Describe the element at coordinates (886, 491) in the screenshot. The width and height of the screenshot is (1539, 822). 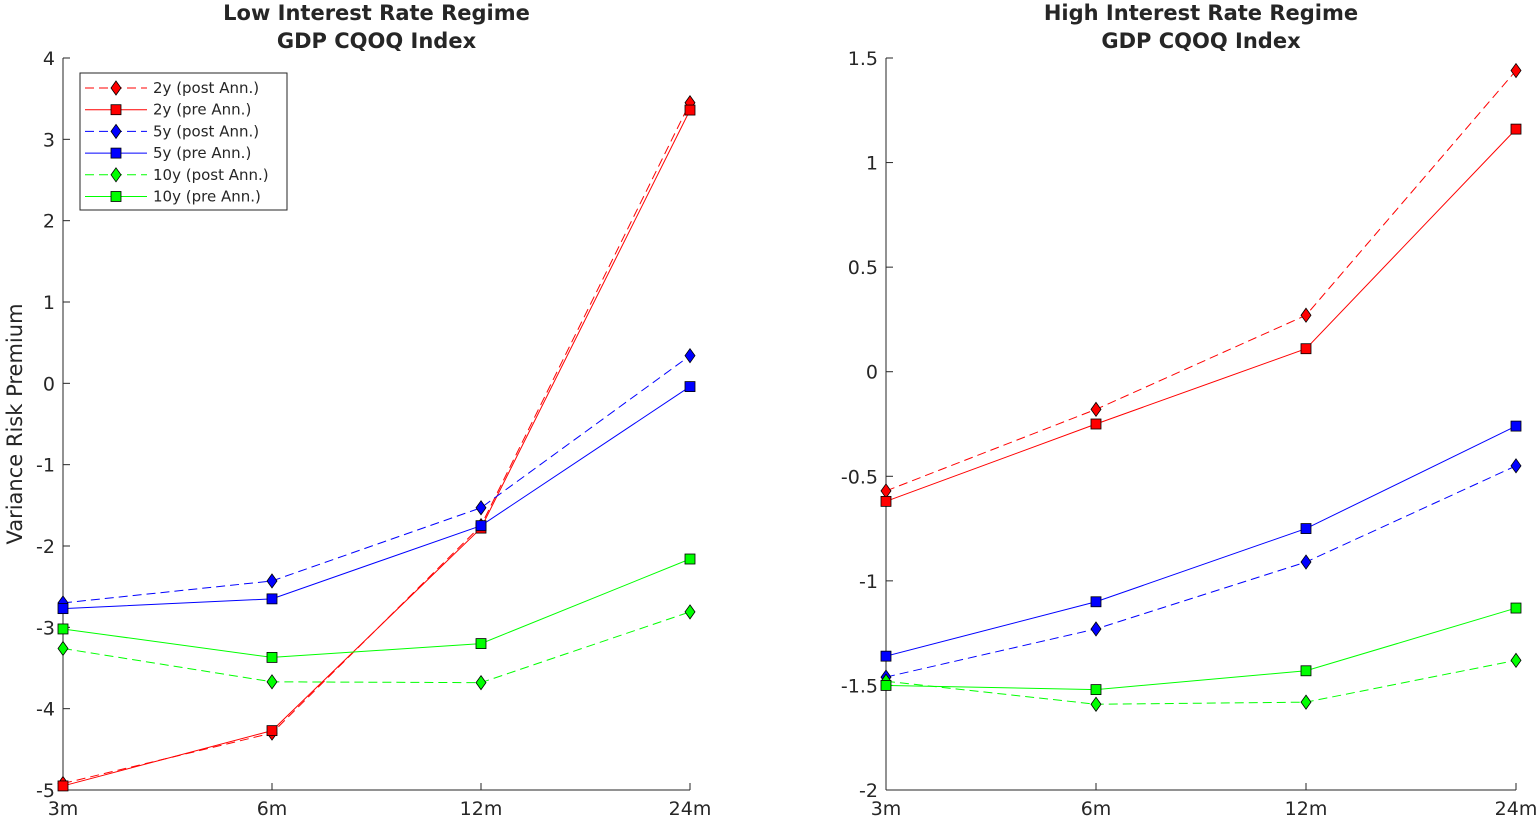
I see `data-point-2y-post-ann-3m` at that location.